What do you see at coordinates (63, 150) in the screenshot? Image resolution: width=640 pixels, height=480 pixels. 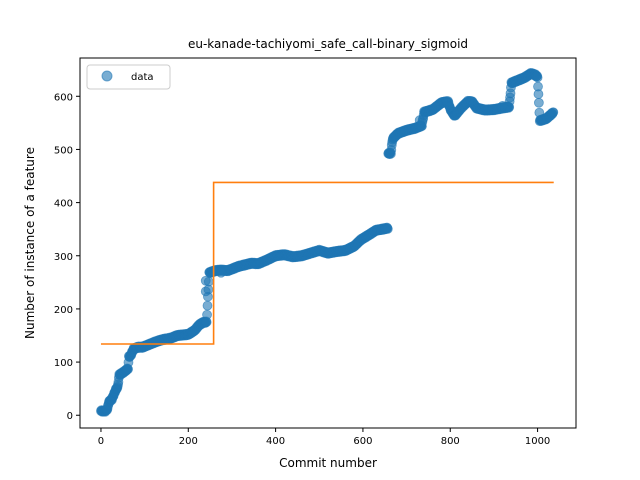 I see `y-tick-label: 500` at bounding box center [63, 150].